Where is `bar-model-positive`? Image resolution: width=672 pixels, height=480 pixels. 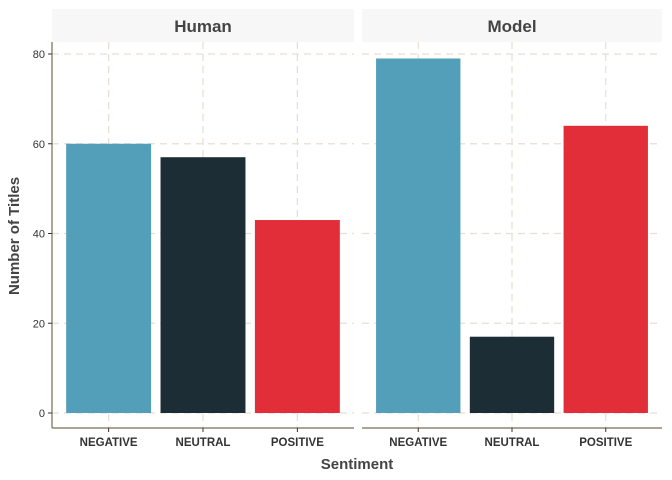
bar-model-positive is located at coordinates (605, 269).